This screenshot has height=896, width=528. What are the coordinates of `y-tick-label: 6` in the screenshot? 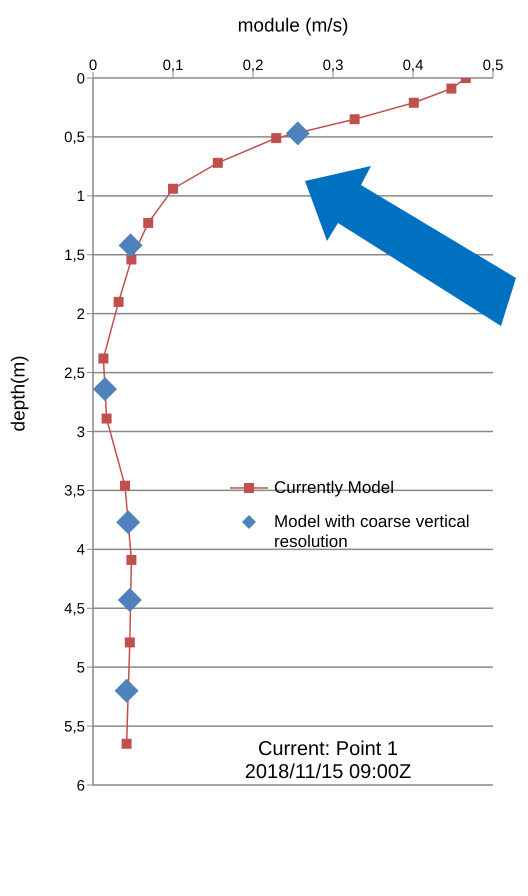 It's located at (80, 785).